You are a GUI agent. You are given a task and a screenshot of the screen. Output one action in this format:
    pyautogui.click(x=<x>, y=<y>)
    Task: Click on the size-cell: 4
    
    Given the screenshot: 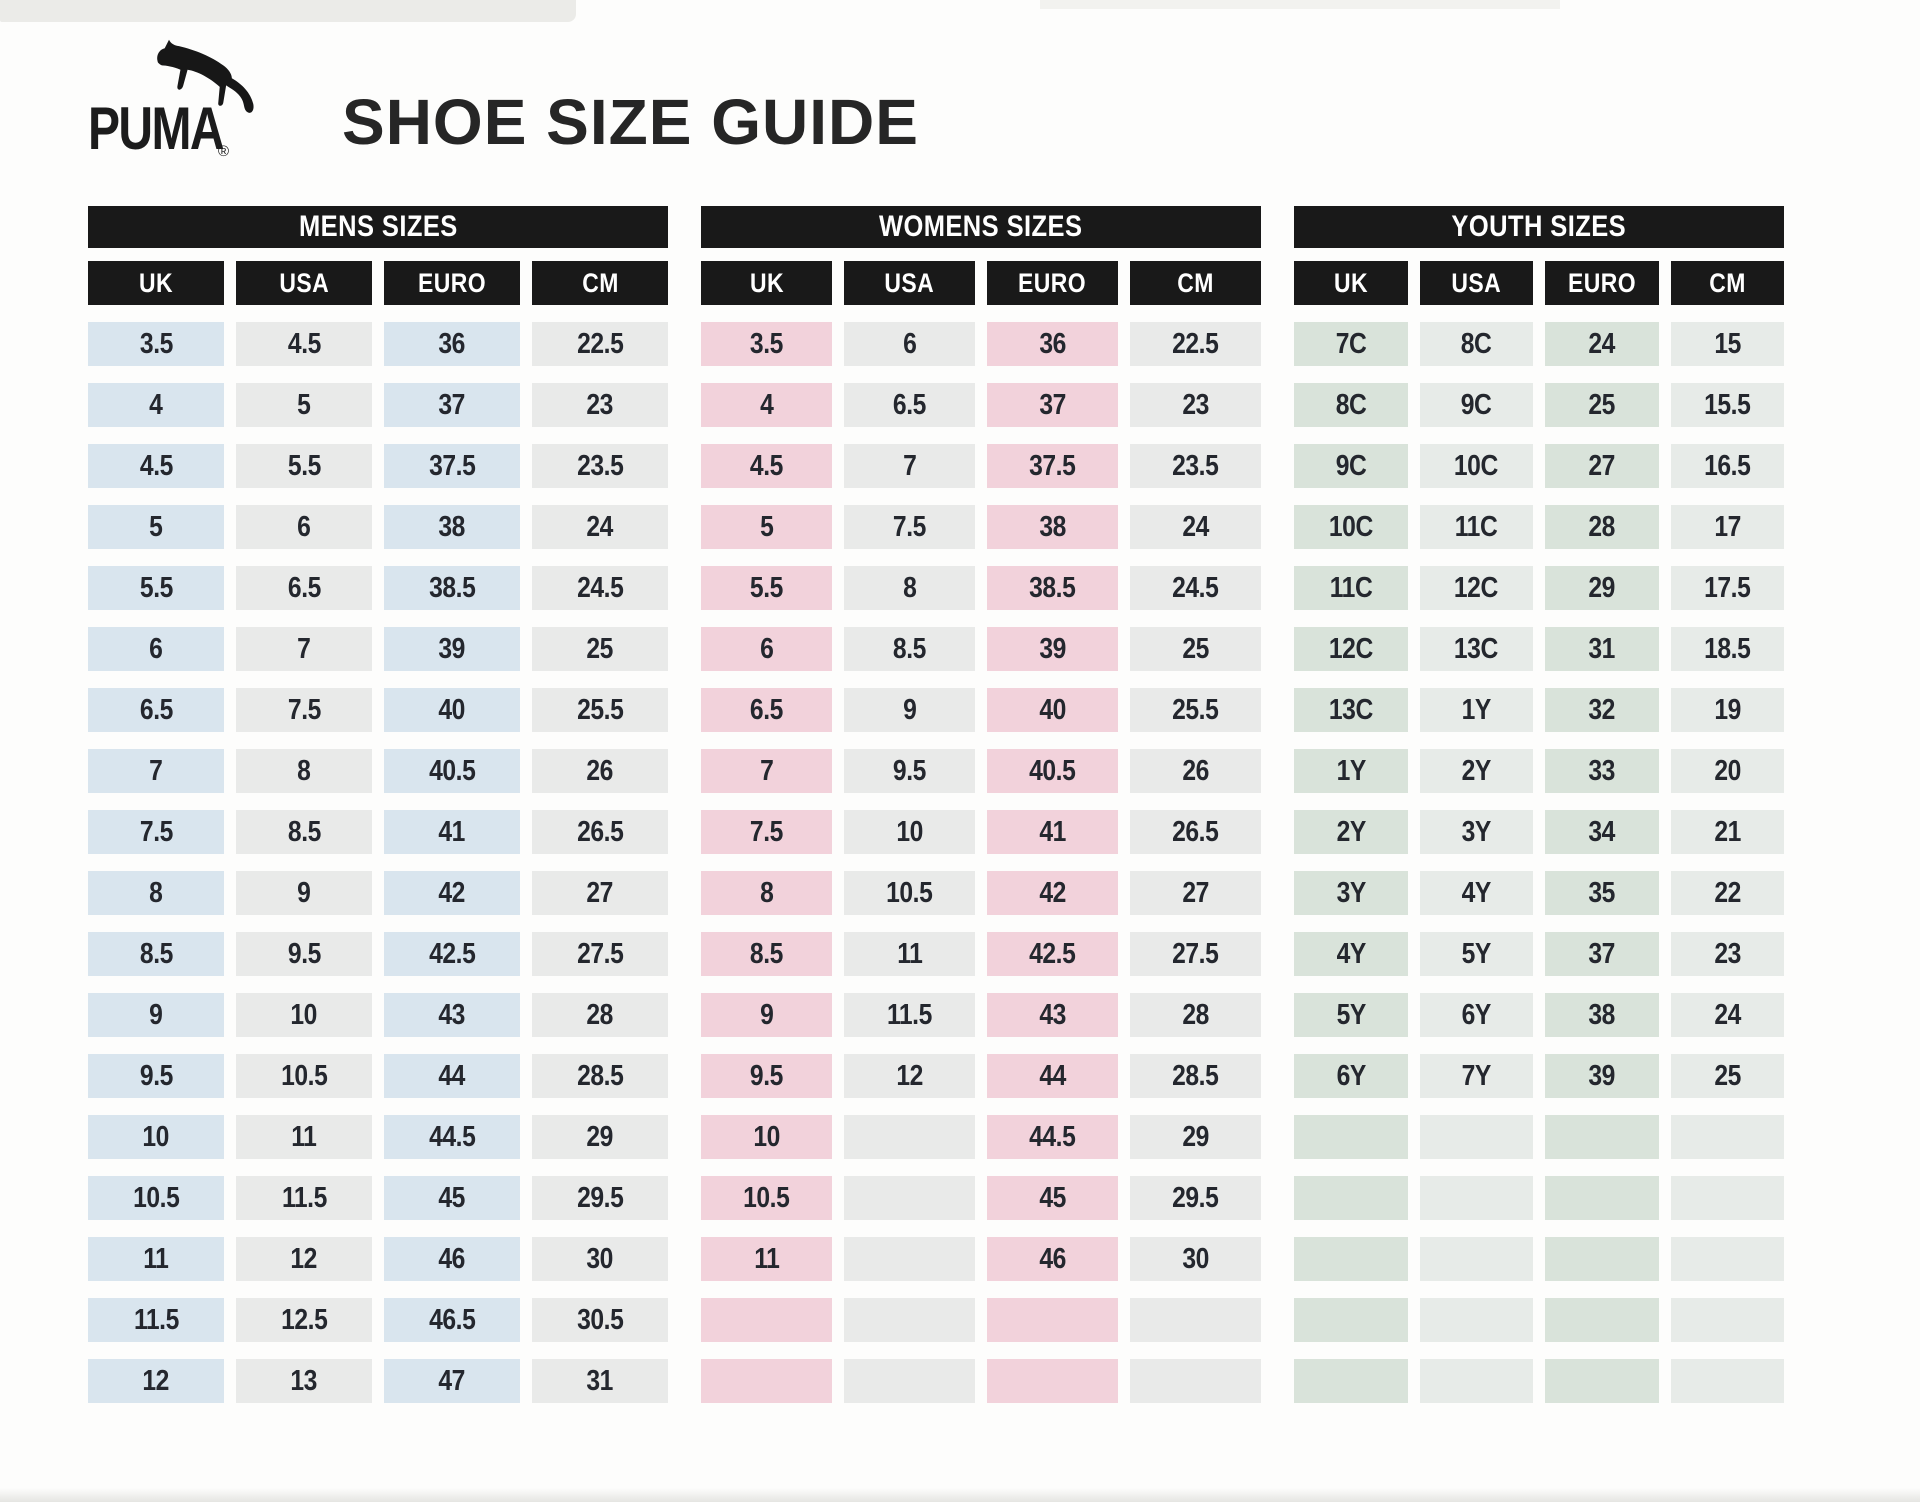 What is the action you would take?
    pyautogui.click(x=156, y=405)
    